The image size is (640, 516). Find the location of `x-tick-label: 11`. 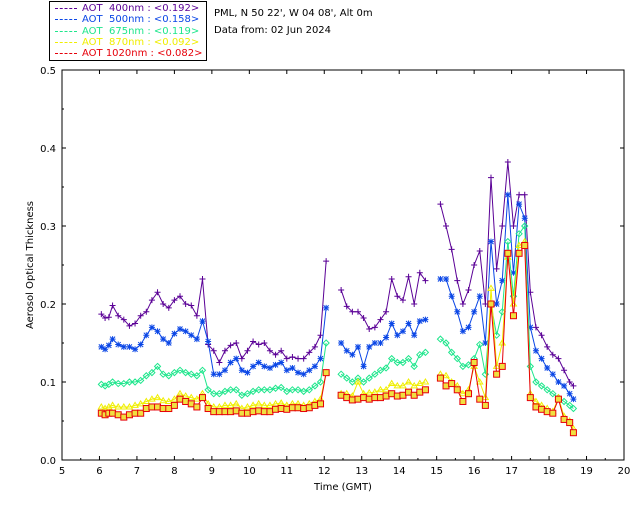

x-tick-label: 11 is located at coordinates (286, 471).